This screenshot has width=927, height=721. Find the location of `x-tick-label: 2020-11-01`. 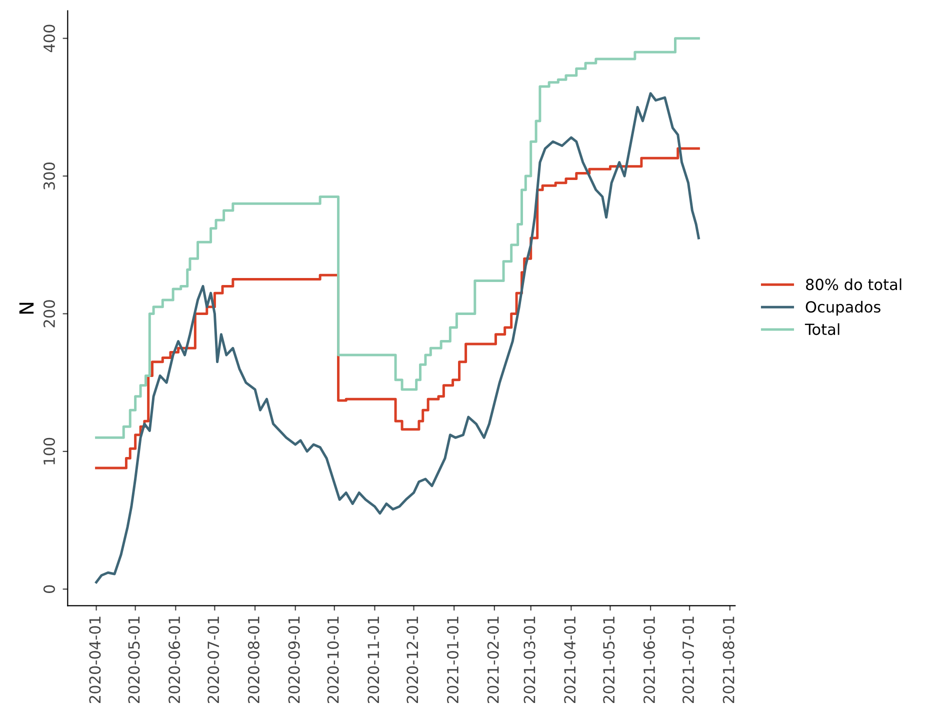

x-tick-label: 2020-11-01 is located at coordinates (374, 660).